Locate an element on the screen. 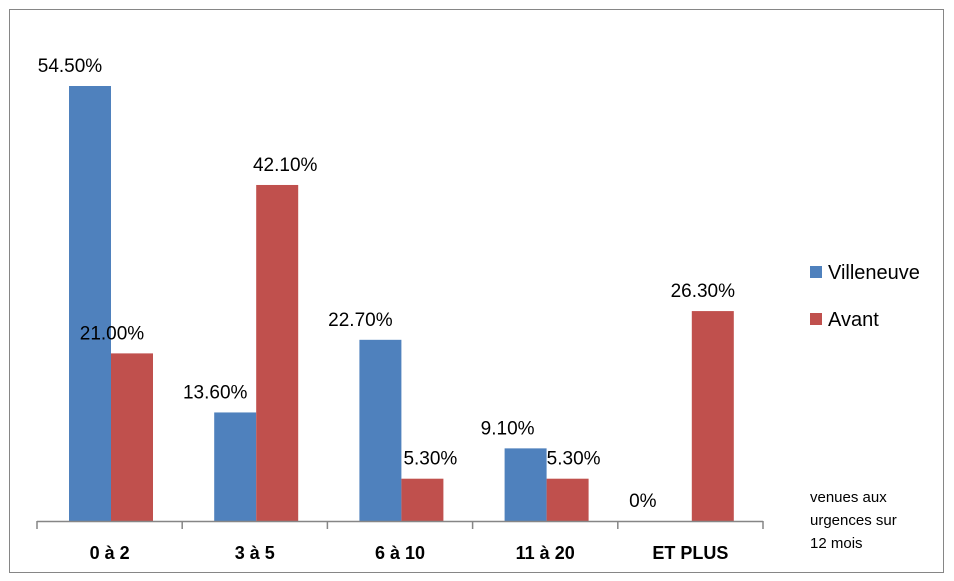  data-label-villeneuve-2: 22.70% is located at coordinates (360, 320).